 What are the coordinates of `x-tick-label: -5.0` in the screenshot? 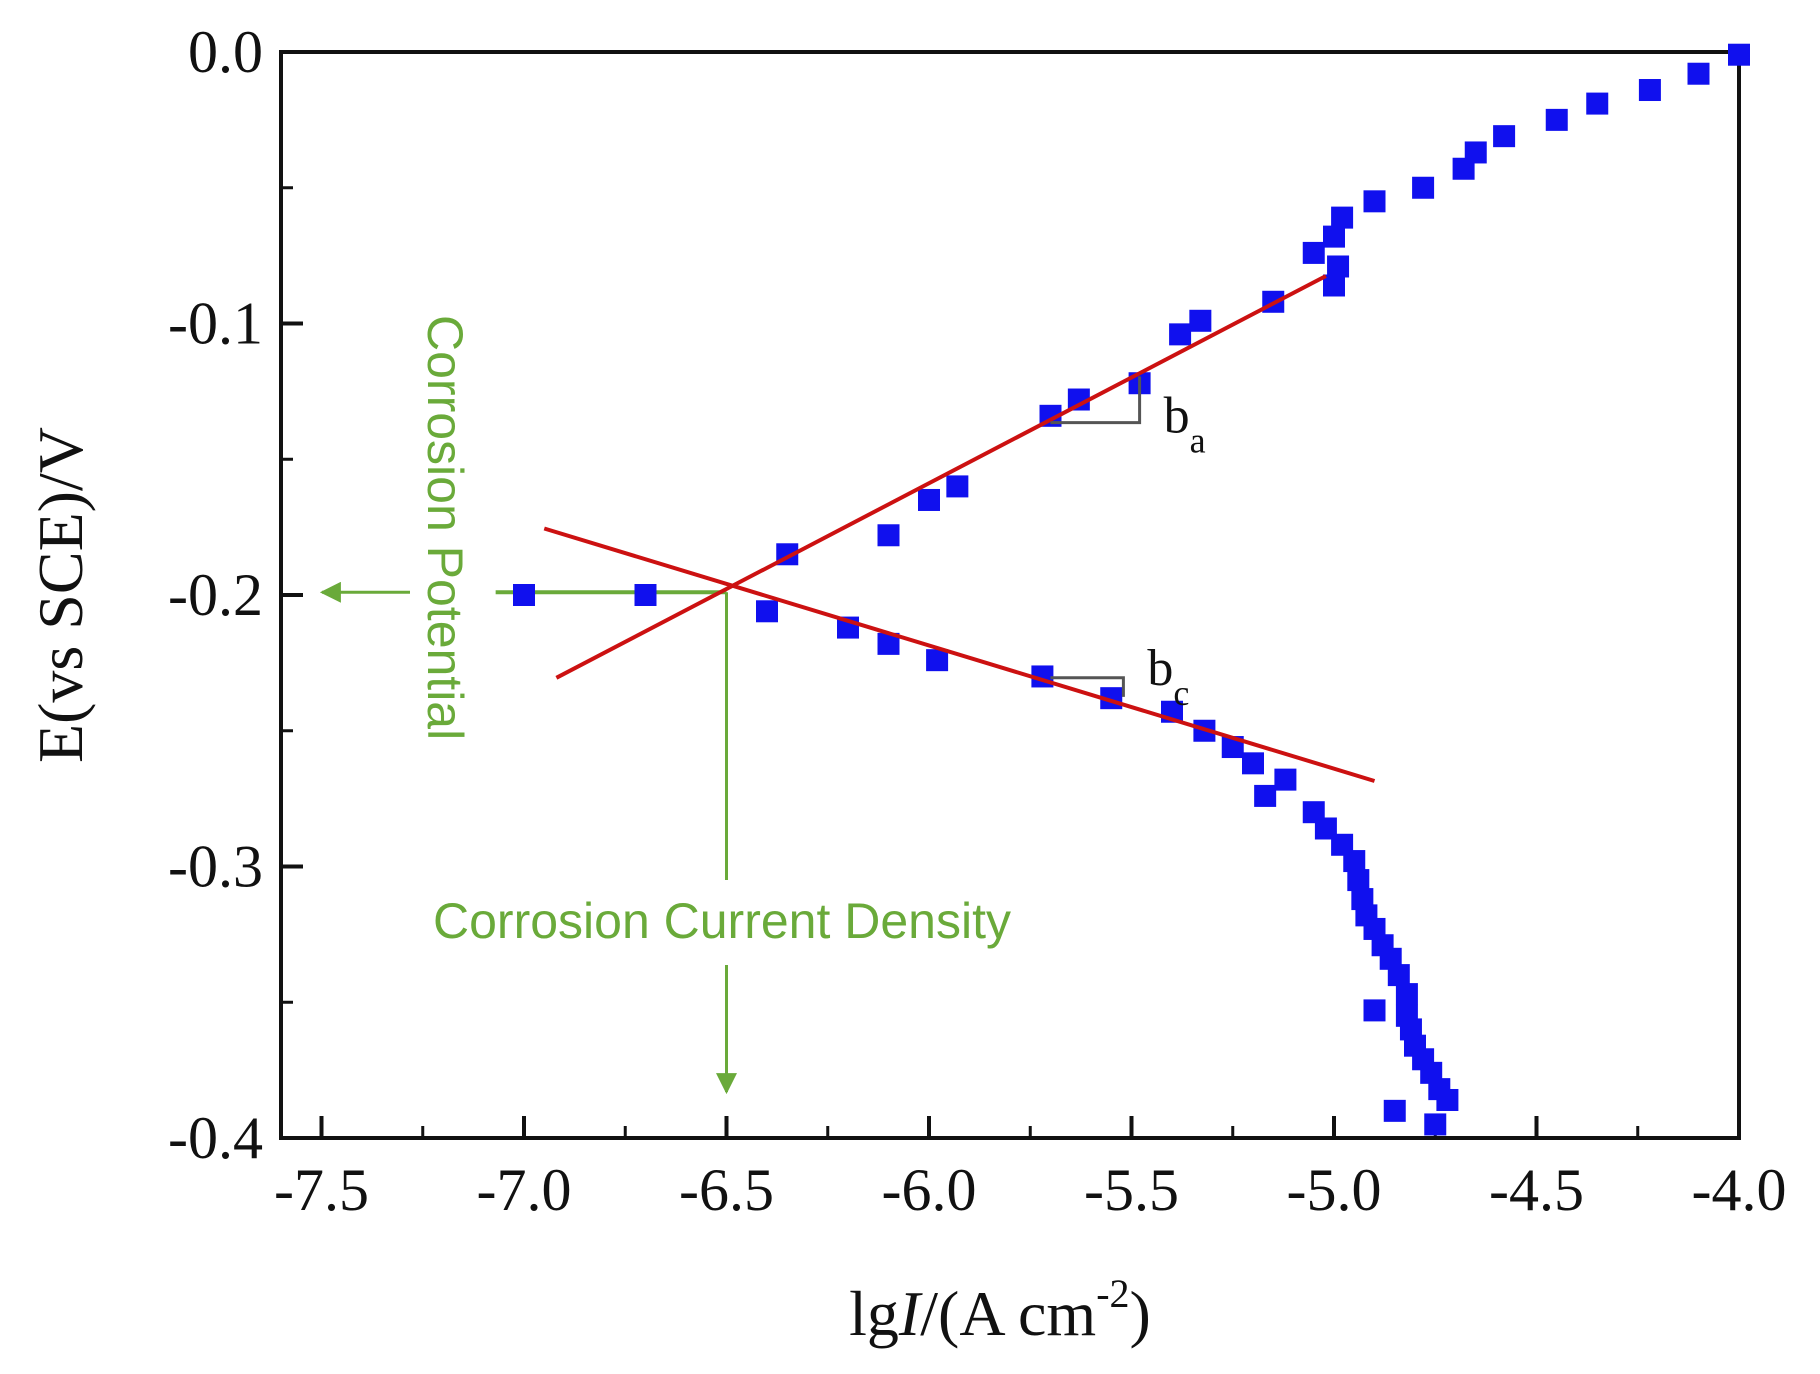 It's located at (1334, 1190).